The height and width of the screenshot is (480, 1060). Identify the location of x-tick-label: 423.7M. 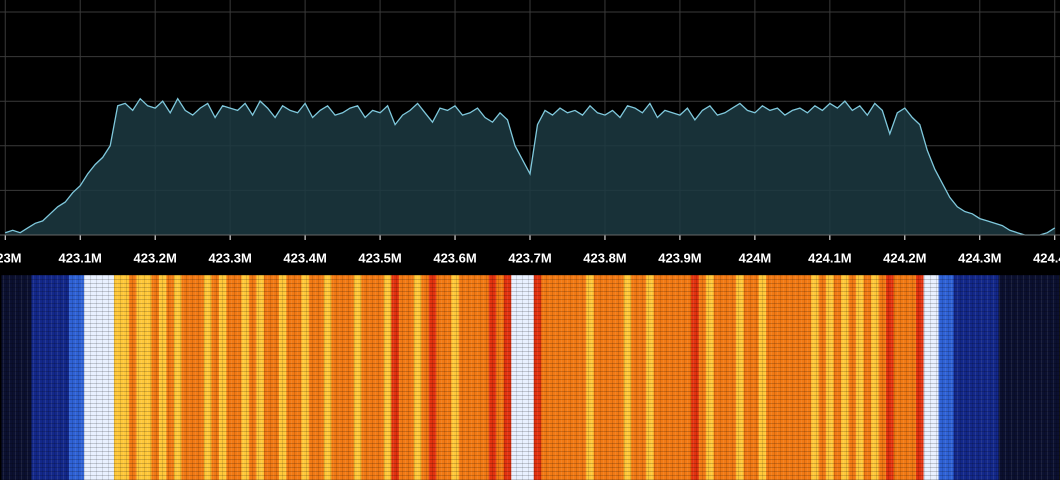
(529, 257).